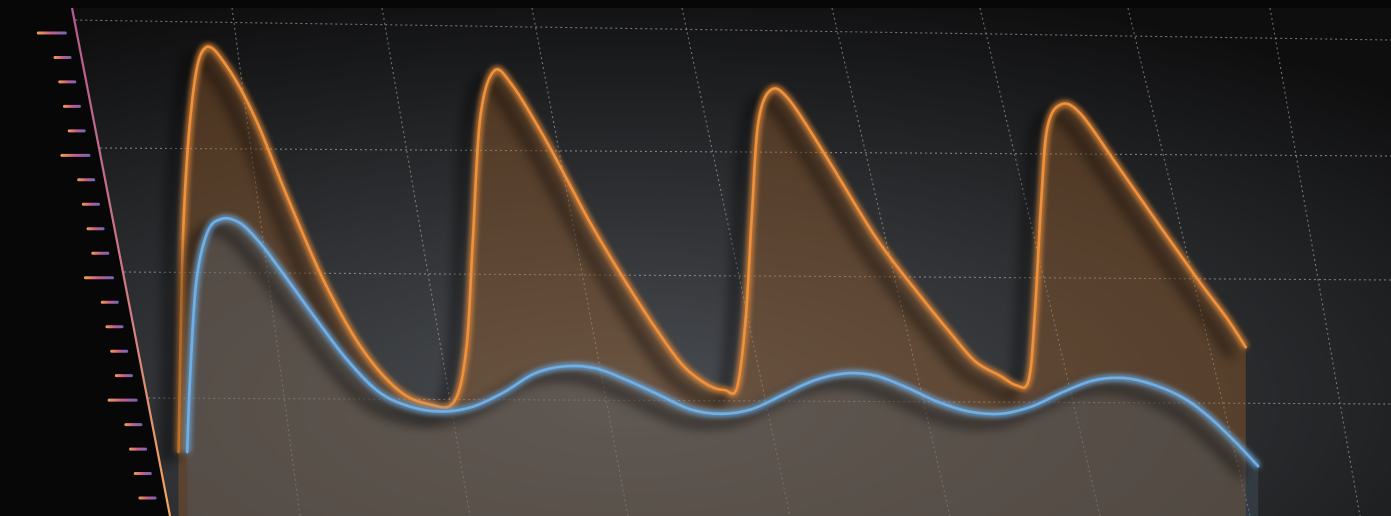 The image size is (1391, 516). Describe the element at coordinates (121, 261) in the screenshot. I see `axis-edge` at that location.